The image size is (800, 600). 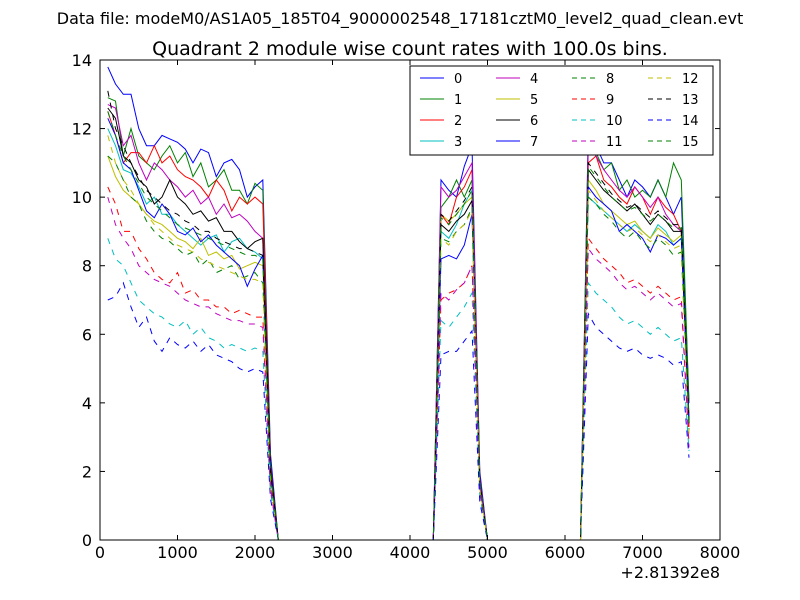 I want to click on x-offset-label: +2.81392e8, so click(x=670, y=572).